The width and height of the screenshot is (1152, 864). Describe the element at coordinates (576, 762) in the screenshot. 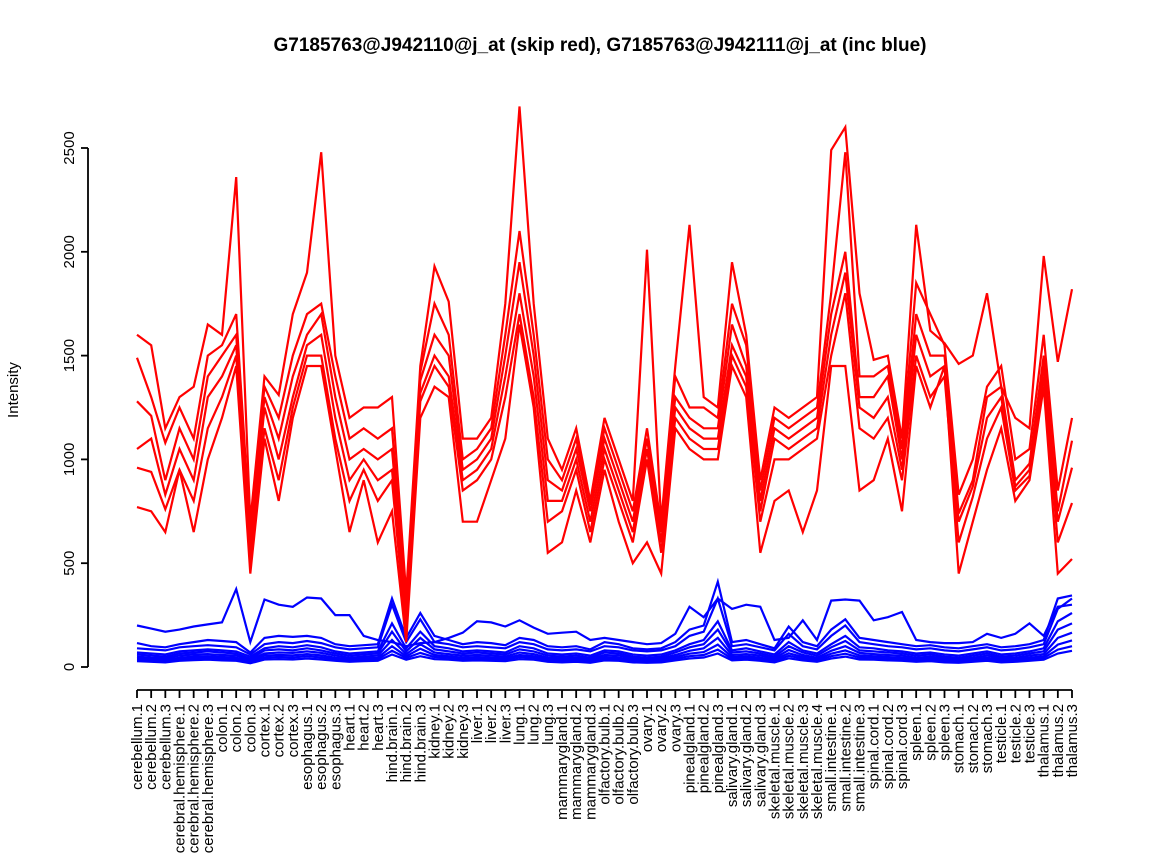

I see `x-tick-label: mammarygland.2` at that location.